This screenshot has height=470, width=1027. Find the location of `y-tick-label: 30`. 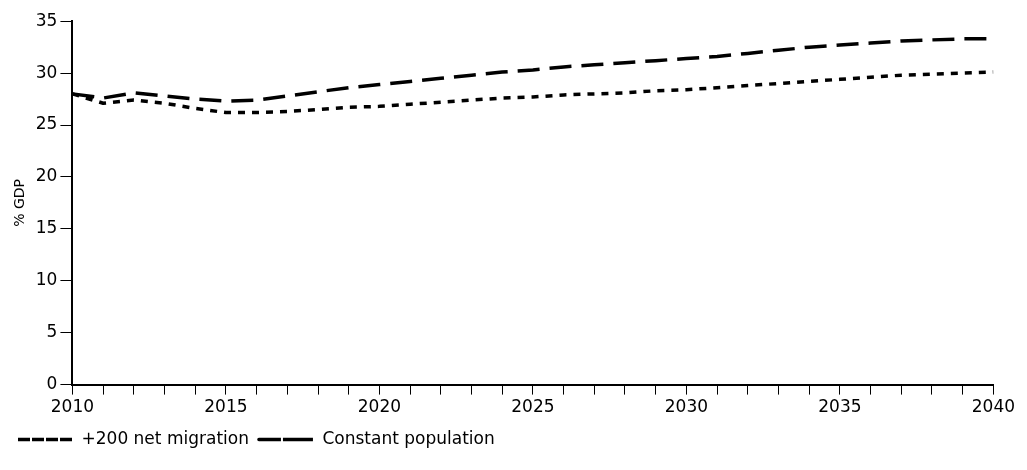

y-tick-label: 30 is located at coordinates (46, 71).